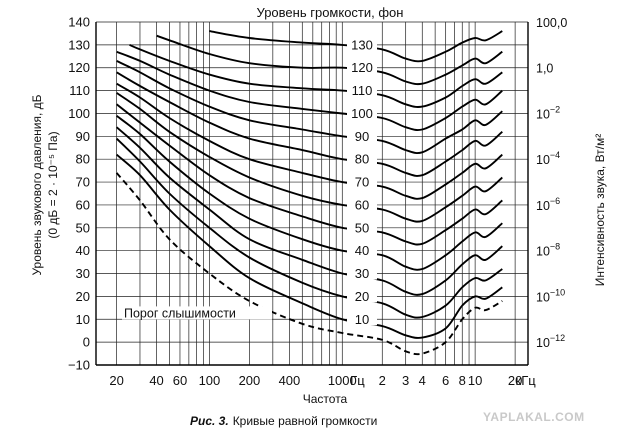 This screenshot has width=635, height=446. I want to click on y-tick-label-right: 10⁻¹⁰, so click(550, 295).